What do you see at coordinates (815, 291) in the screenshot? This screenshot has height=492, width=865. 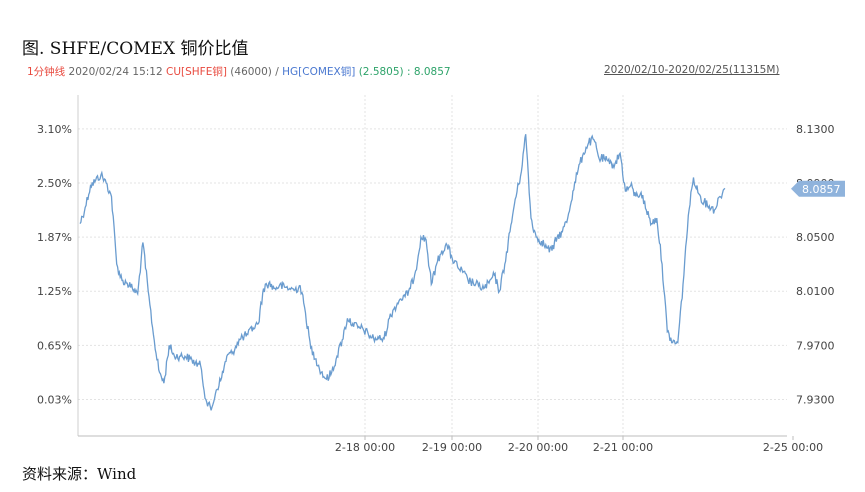 I see `right-tick-label: 8.0100` at bounding box center [815, 291].